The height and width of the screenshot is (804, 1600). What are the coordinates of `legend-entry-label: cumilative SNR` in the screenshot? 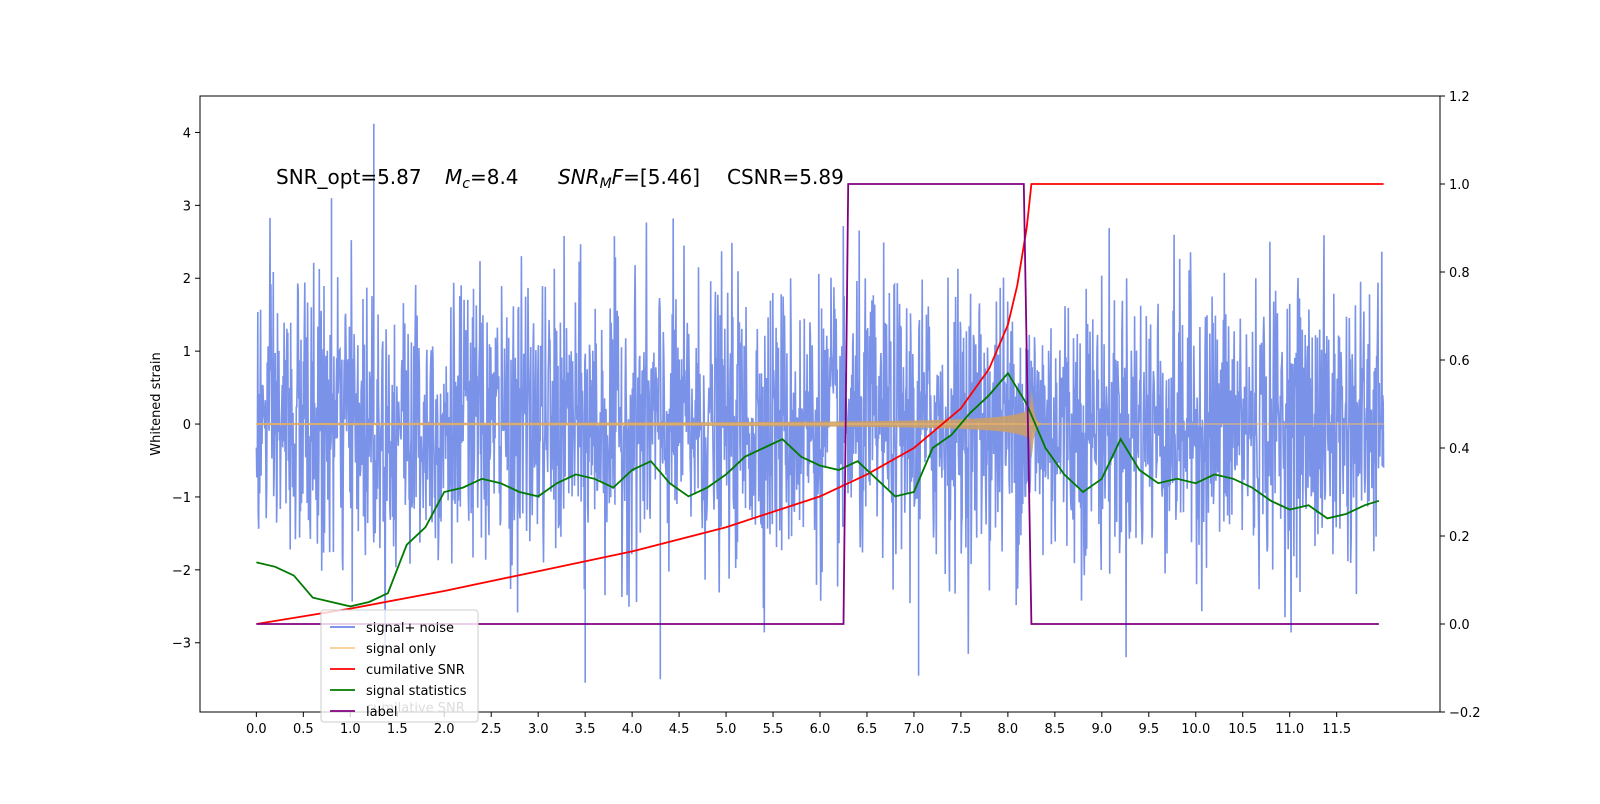 It's located at (415, 670).